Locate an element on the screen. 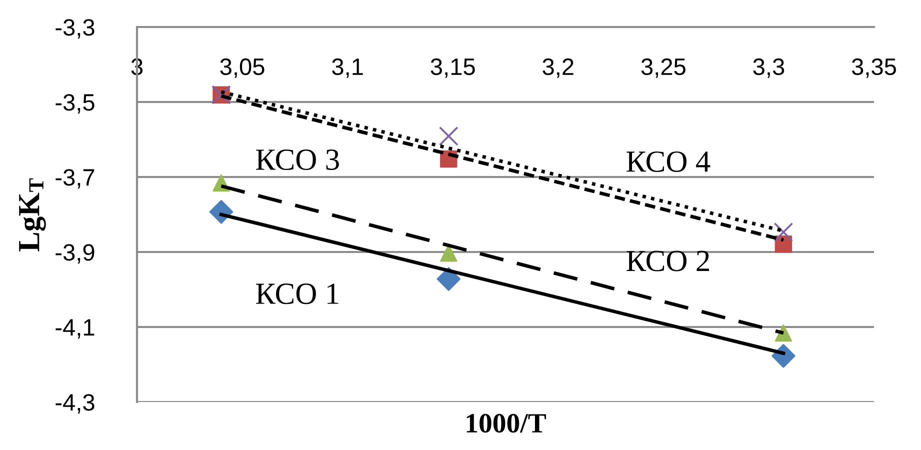  x-tick-label: 3,25 is located at coordinates (663, 68).